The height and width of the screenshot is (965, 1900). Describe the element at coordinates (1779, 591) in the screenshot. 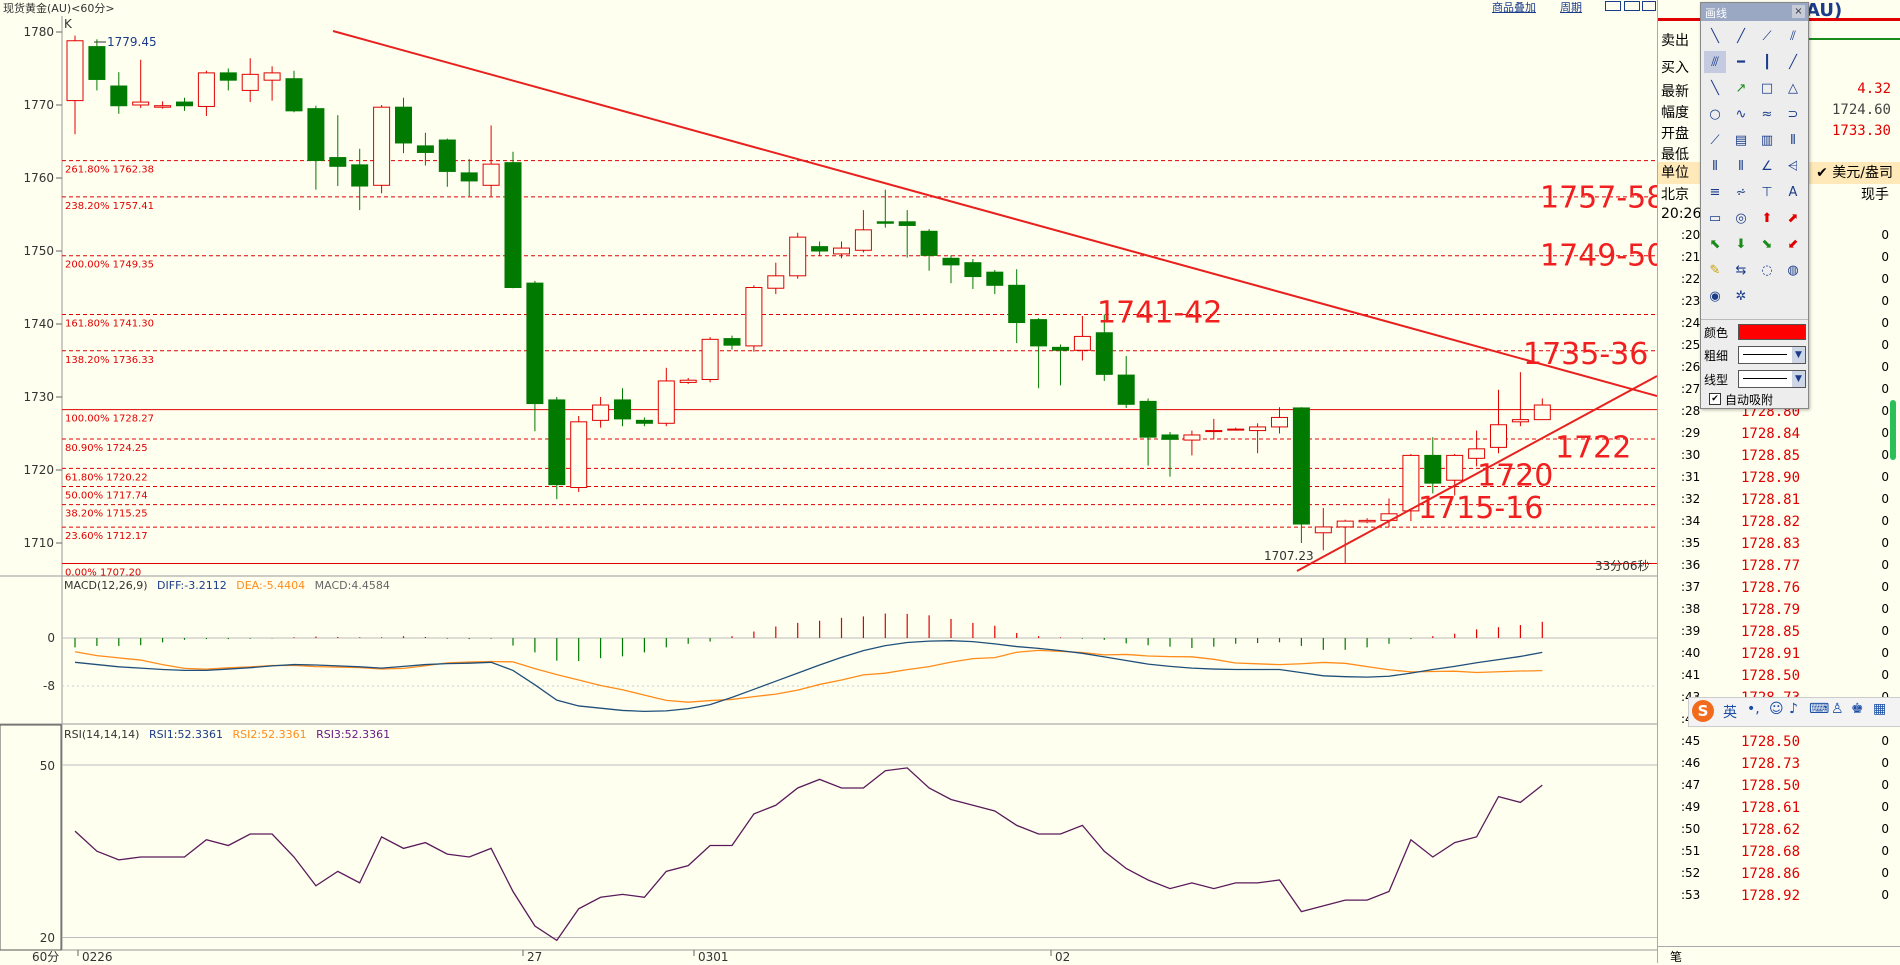

I see `tick-row: :37 1728.76 0` at that location.